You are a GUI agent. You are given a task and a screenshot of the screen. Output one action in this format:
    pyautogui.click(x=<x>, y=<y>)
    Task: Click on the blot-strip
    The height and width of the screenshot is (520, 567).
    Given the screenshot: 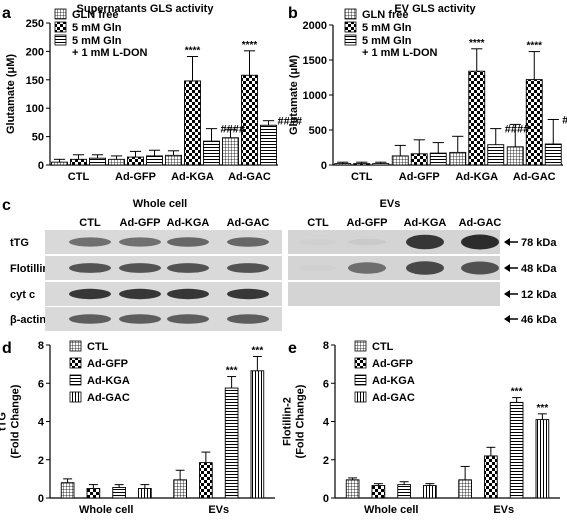 What is the action you would take?
    pyautogui.click(x=394, y=319)
    